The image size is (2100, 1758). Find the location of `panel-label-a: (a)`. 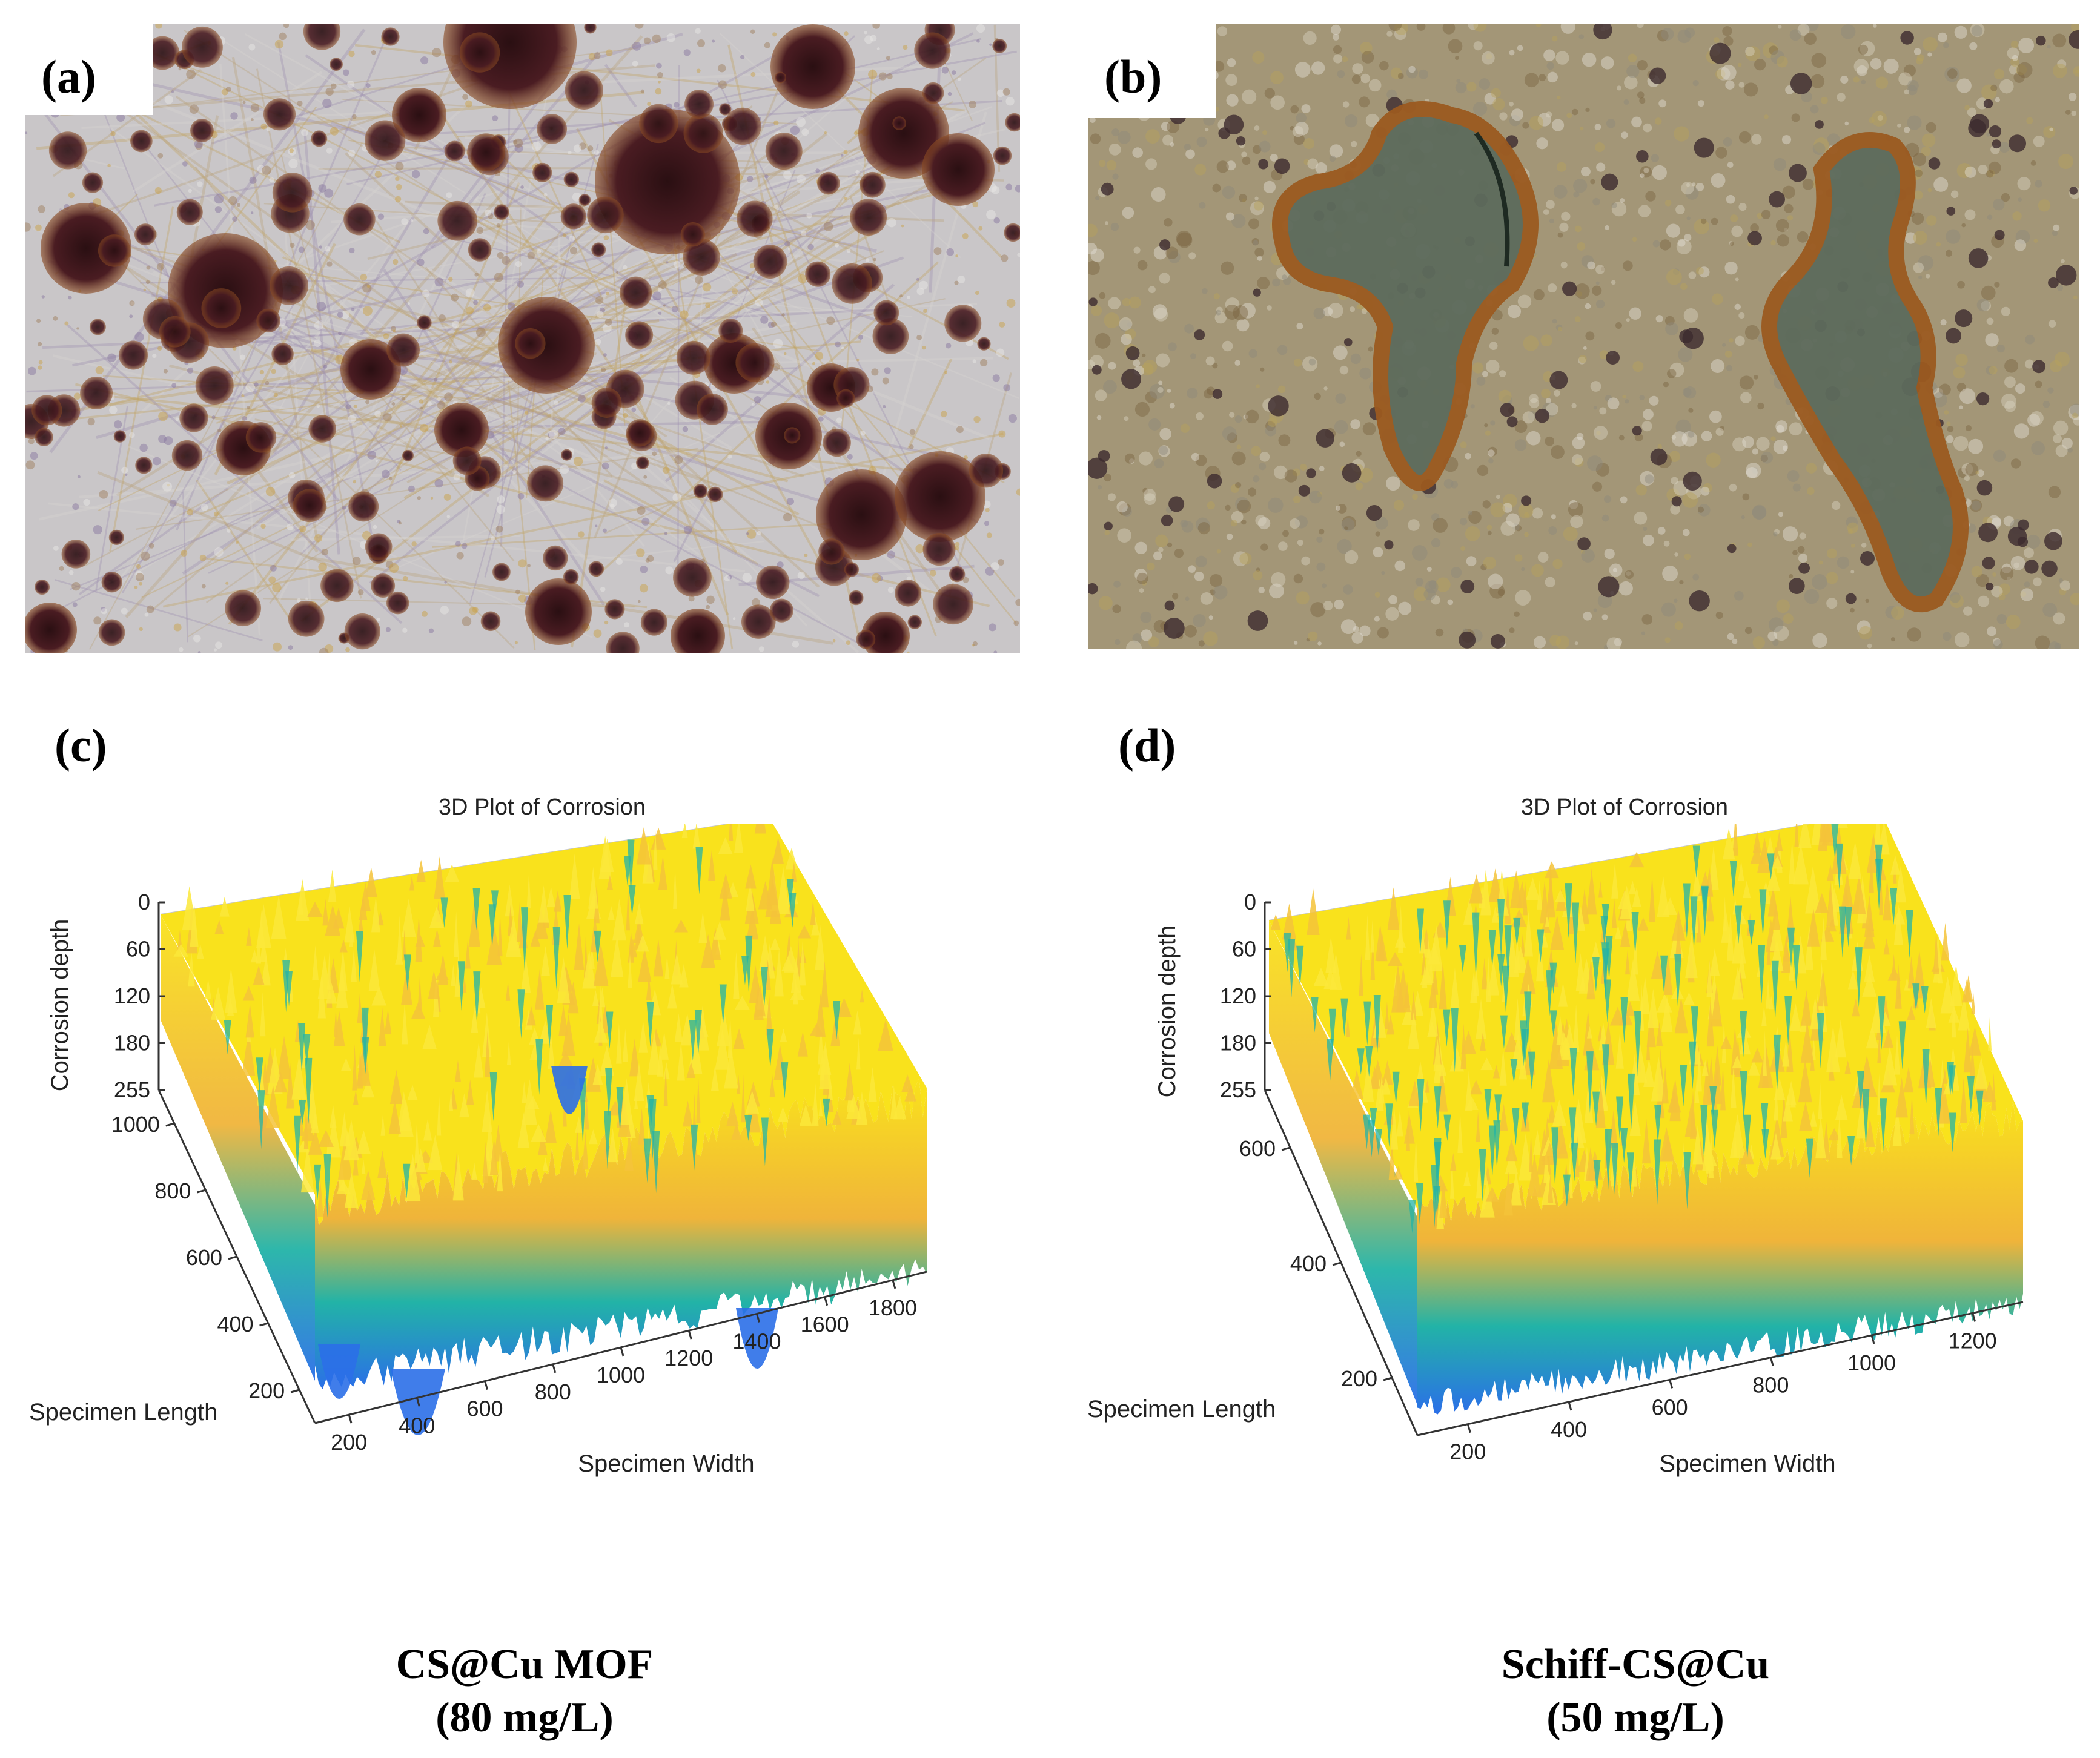

panel-label-a: (a) is located at coordinates (89, 69).